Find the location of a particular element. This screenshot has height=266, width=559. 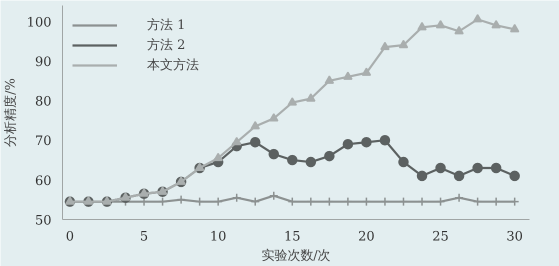

x-tick-label: 25 is located at coordinates (440, 237).